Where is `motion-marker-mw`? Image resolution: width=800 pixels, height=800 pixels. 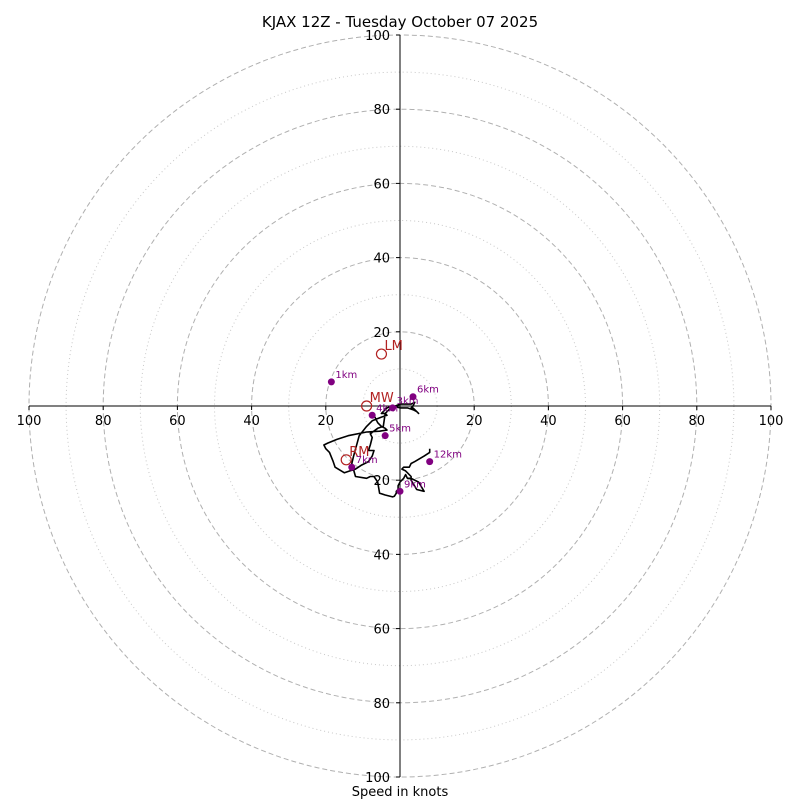
motion-marker-mw is located at coordinates (367, 406).